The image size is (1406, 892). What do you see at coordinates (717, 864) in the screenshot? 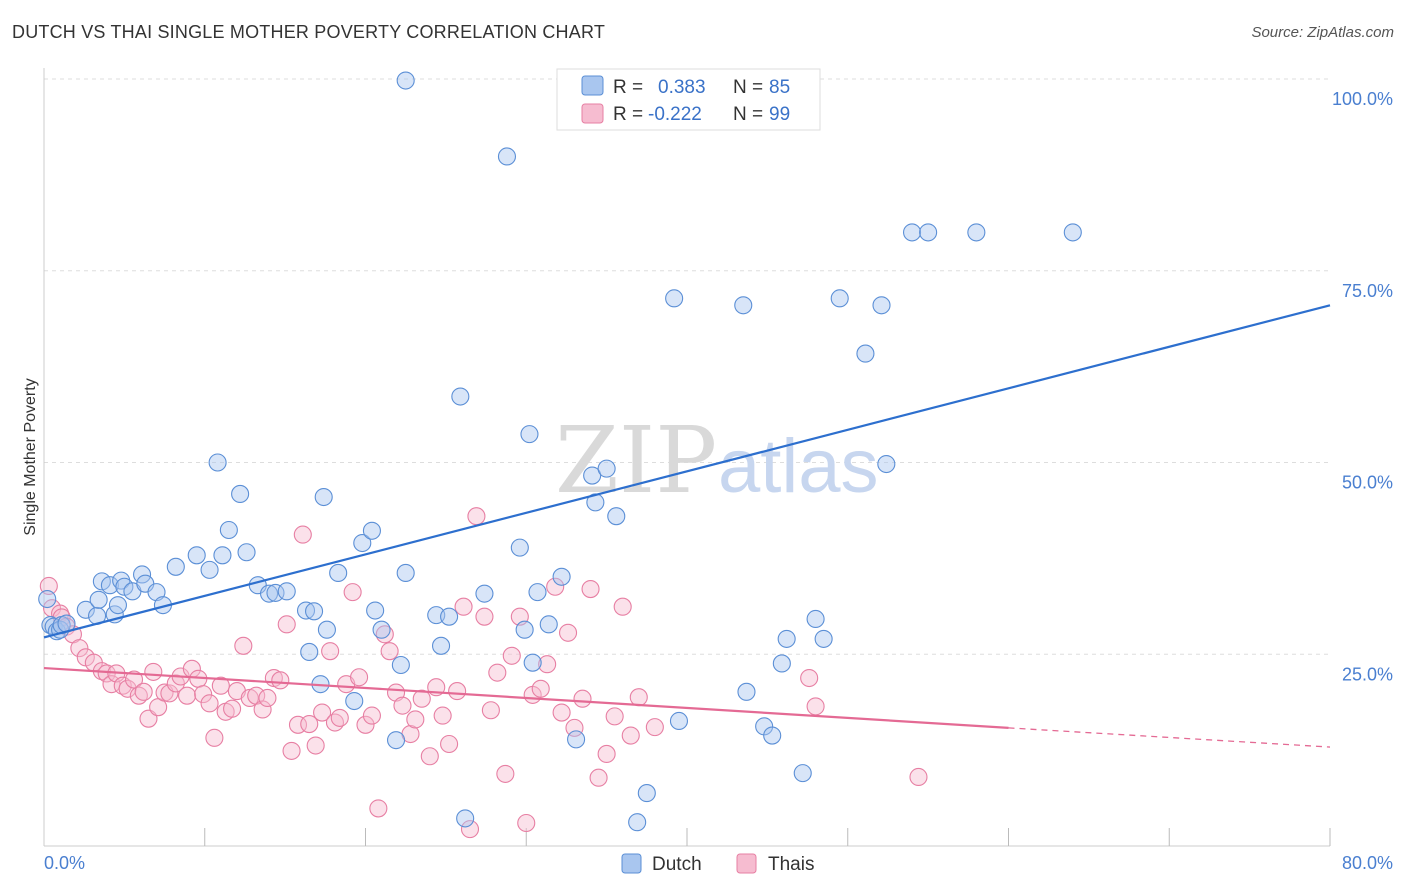
I see `legend-bottom: Dutch Thais` at bounding box center [717, 864].